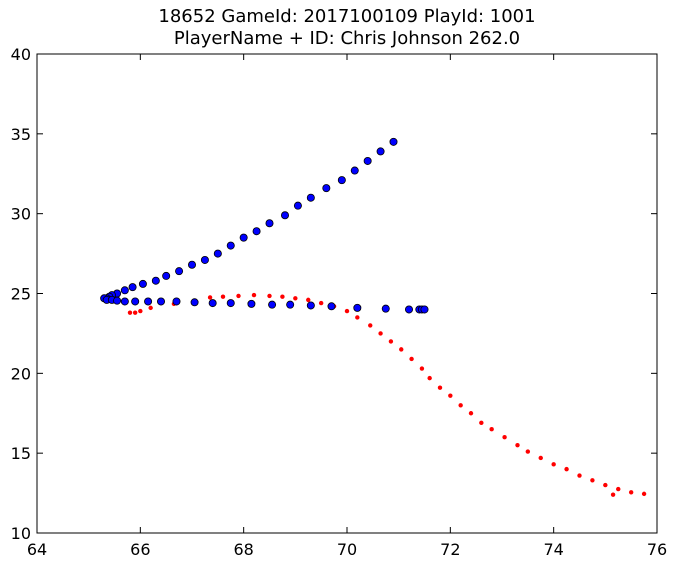 The width and height of the screenshot is (677, 567). What do you see at coordinates (347, 16) in the screenshot?
I see `chart-title-line-1: 18652 GameId: 2017100109 PlayId: 1001` at bounding box center [347, 16].